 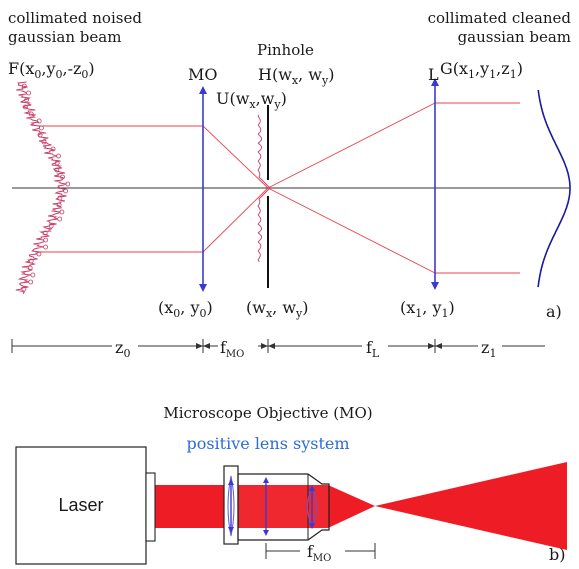 I want to click on converging-ray-top, so click(x=235, y=157).